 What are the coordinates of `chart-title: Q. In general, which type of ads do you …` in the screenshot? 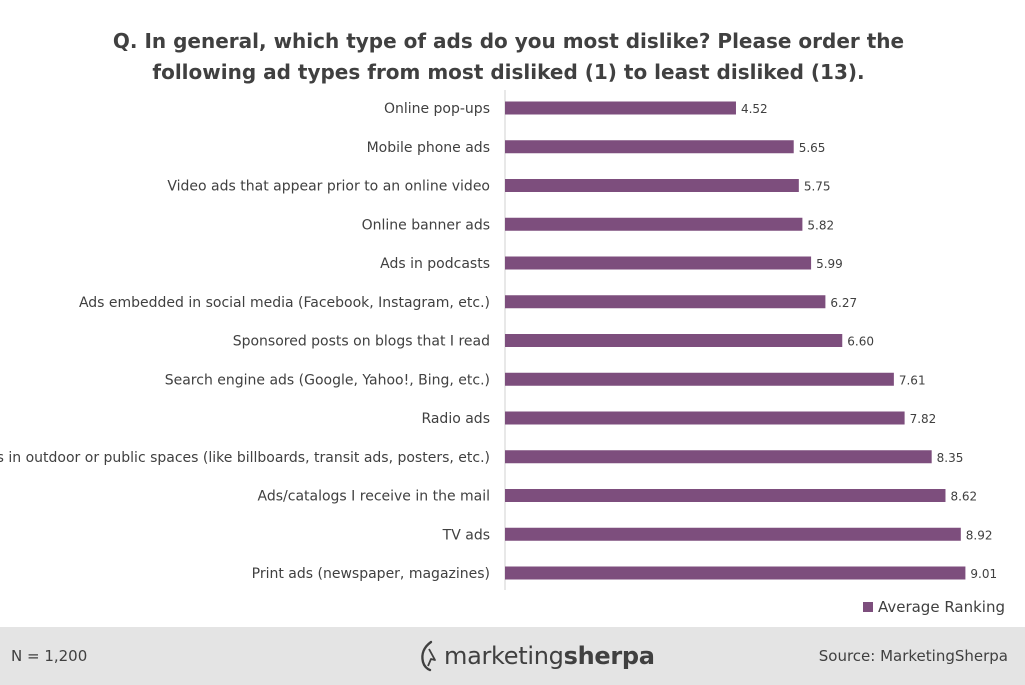 It's located at (508, 57).